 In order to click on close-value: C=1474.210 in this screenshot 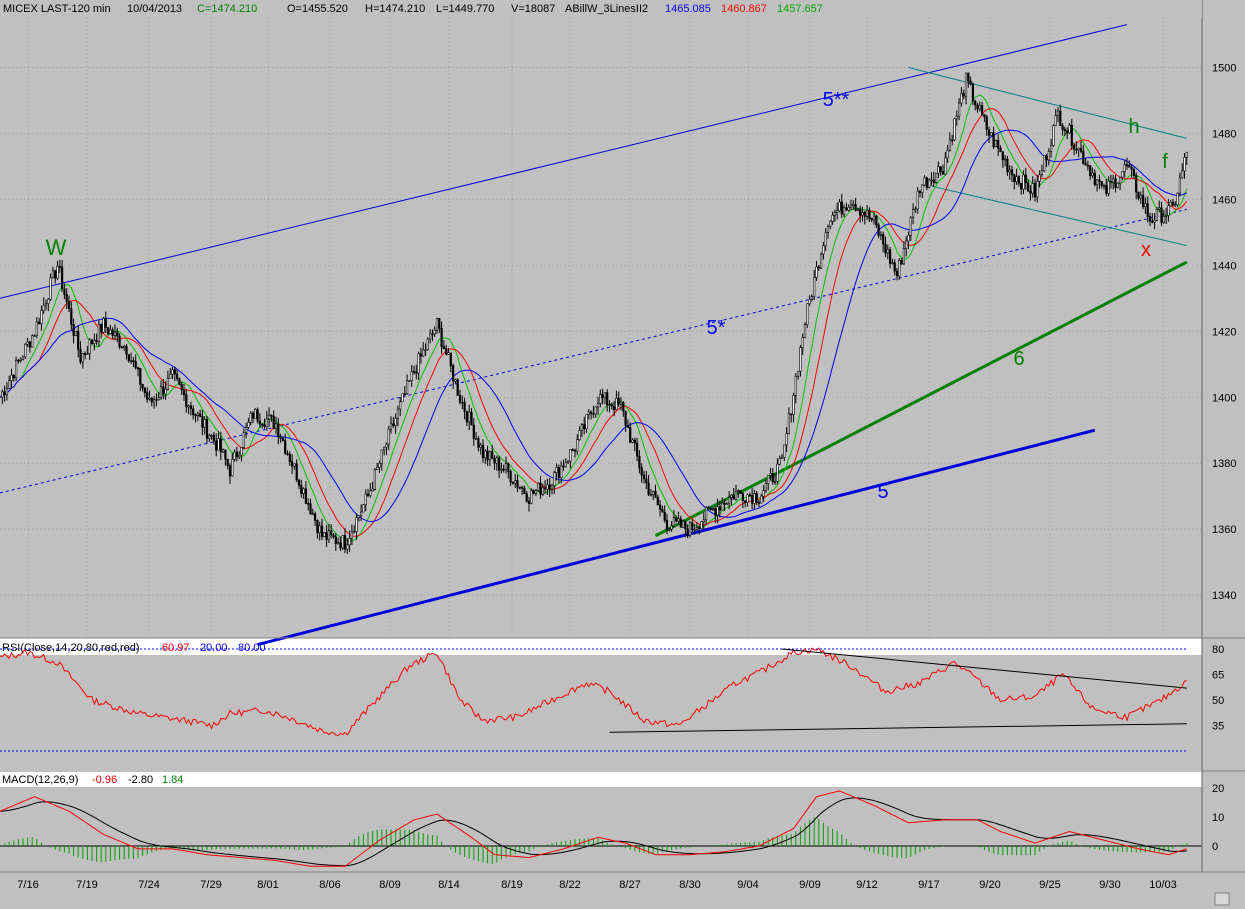, I will do `click(227, 9)`.